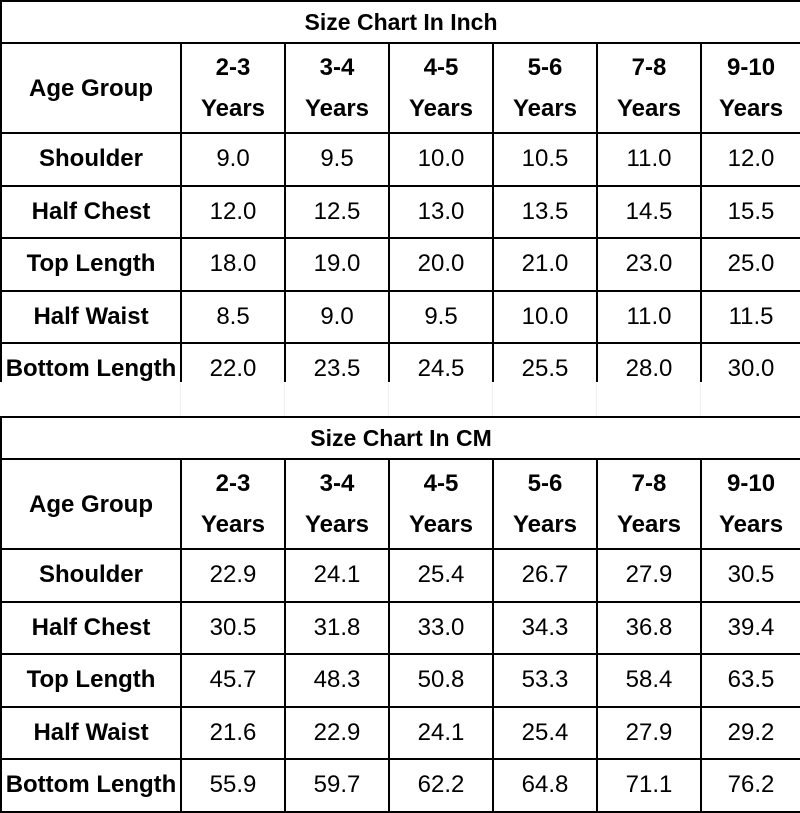 The image size is (800, 813). Describe the element at coordinates (545, 211) in the screenshot. I see `table-cell: 13.5` at that location.